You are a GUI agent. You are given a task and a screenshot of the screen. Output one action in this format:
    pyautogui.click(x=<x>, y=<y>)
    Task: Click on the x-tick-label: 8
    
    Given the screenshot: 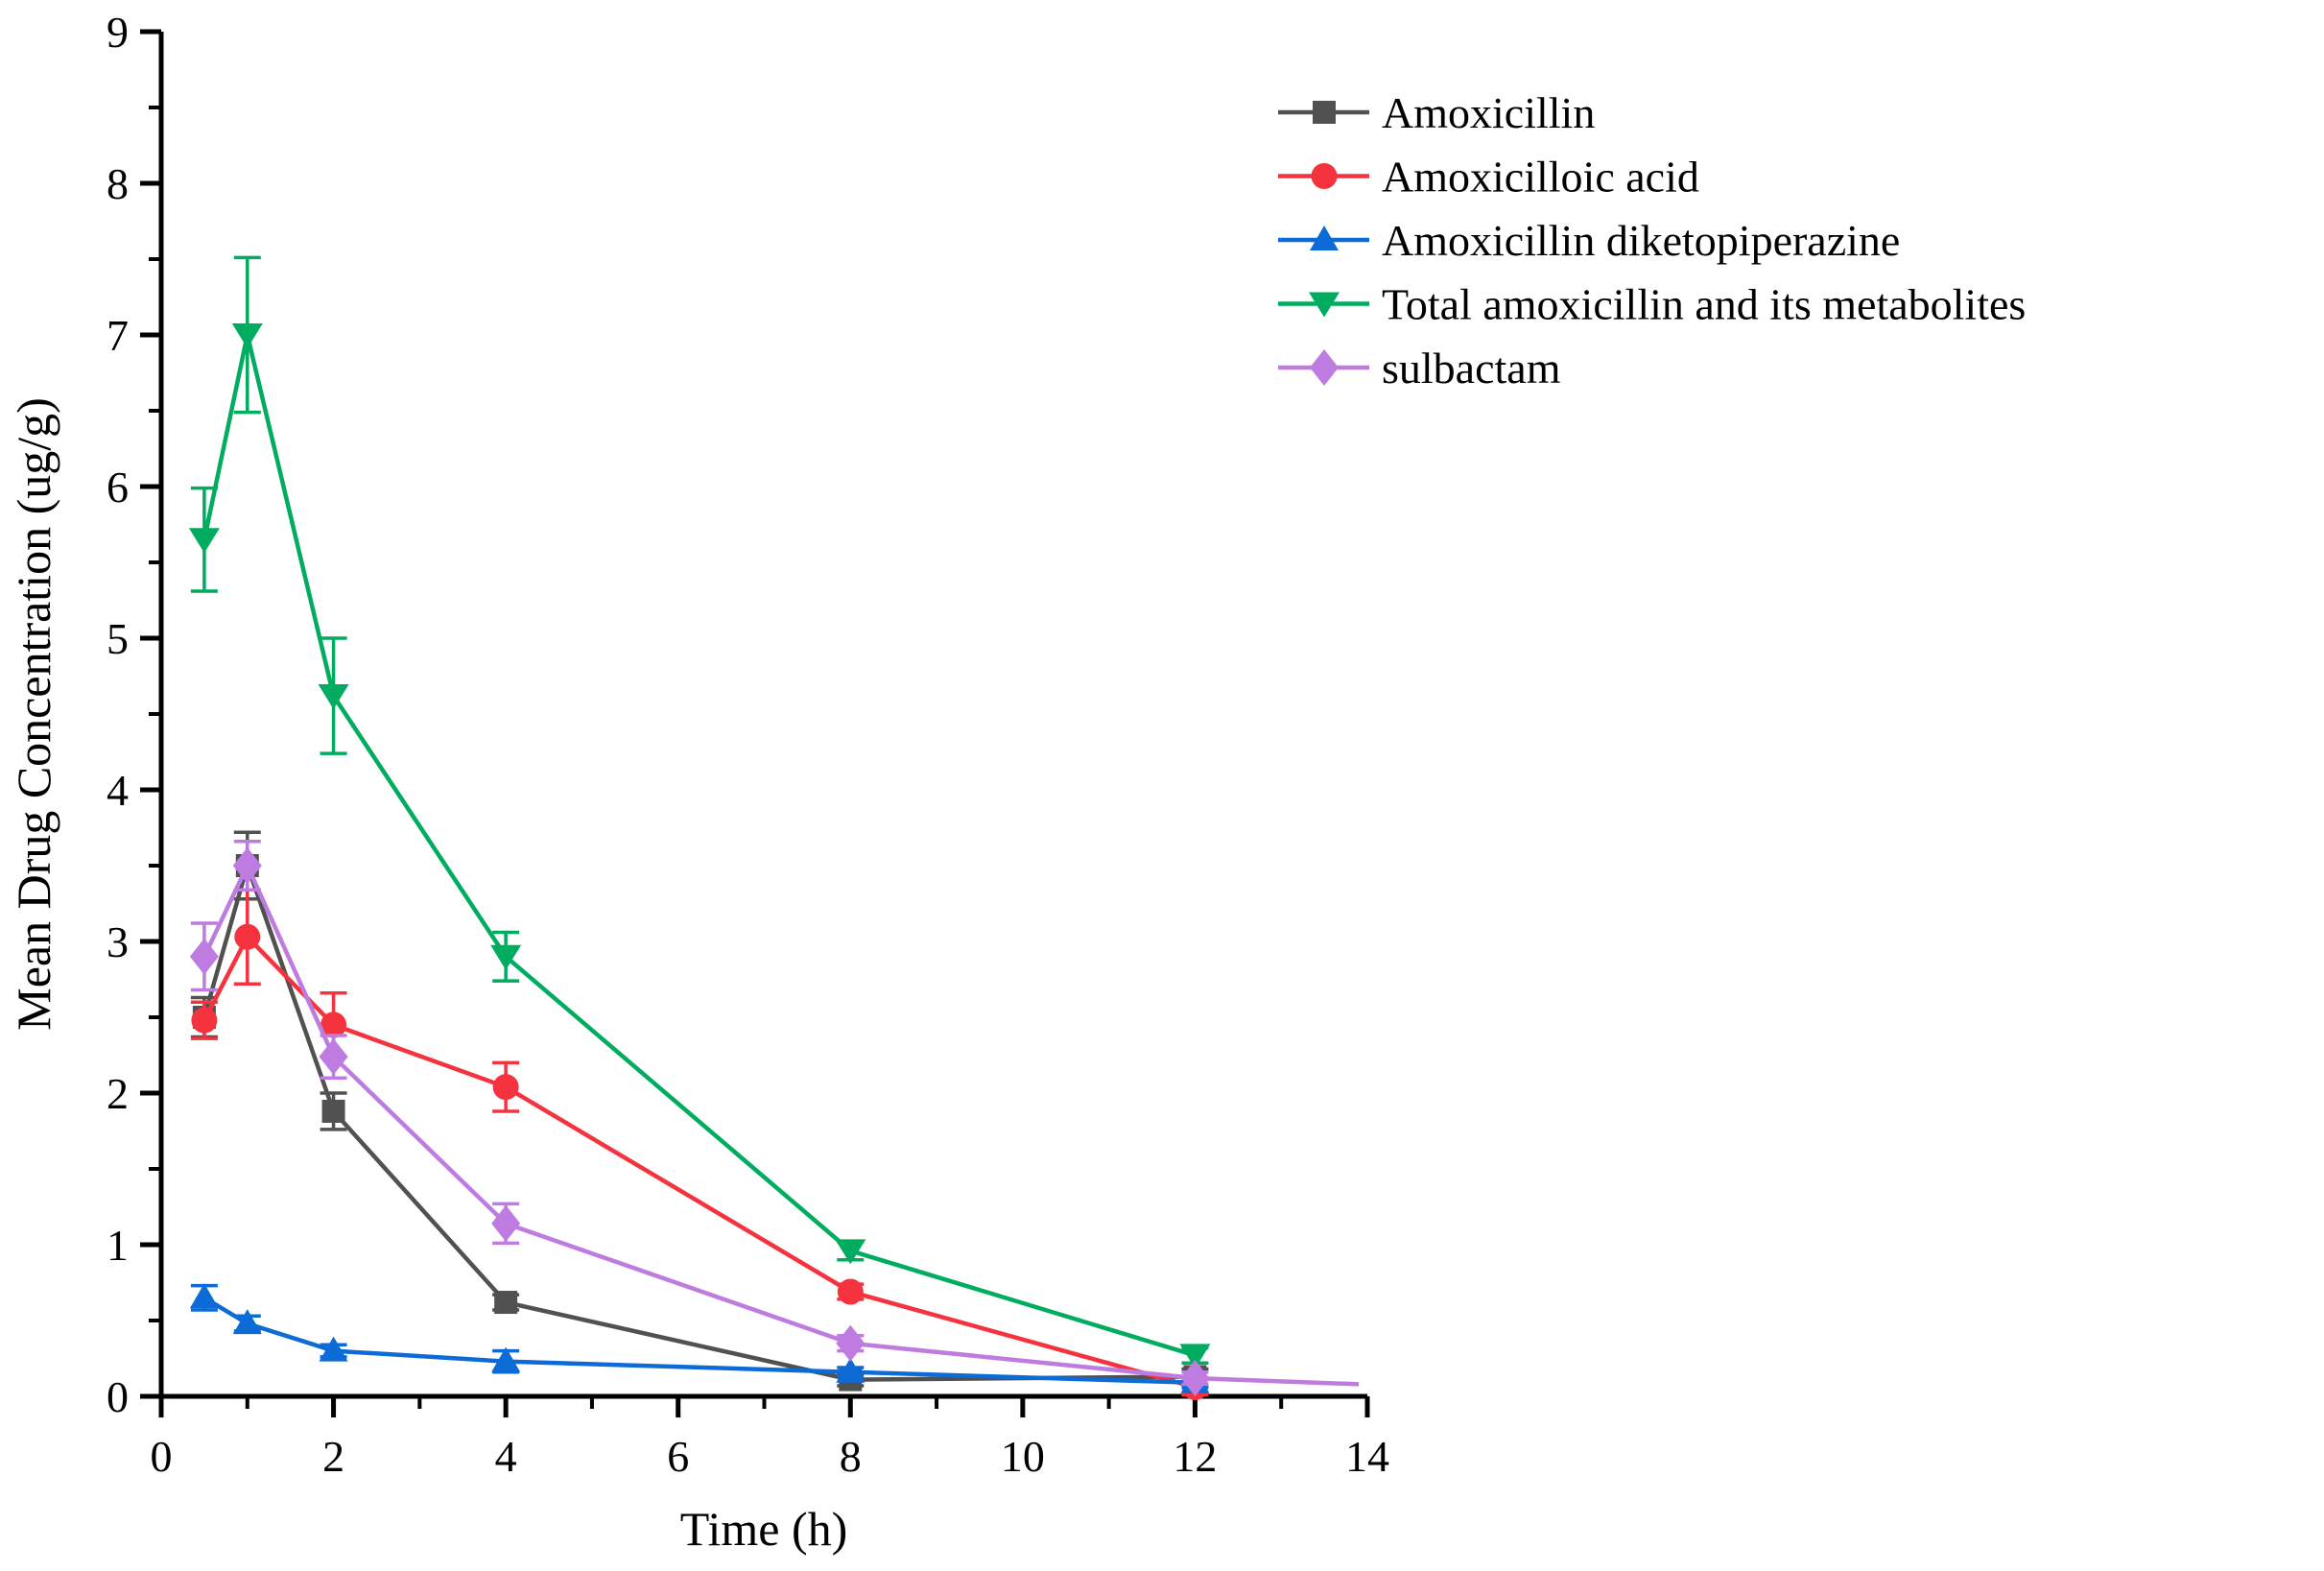 What is the action you would take?
    pyautogui.click(x=851, y=1456)
    